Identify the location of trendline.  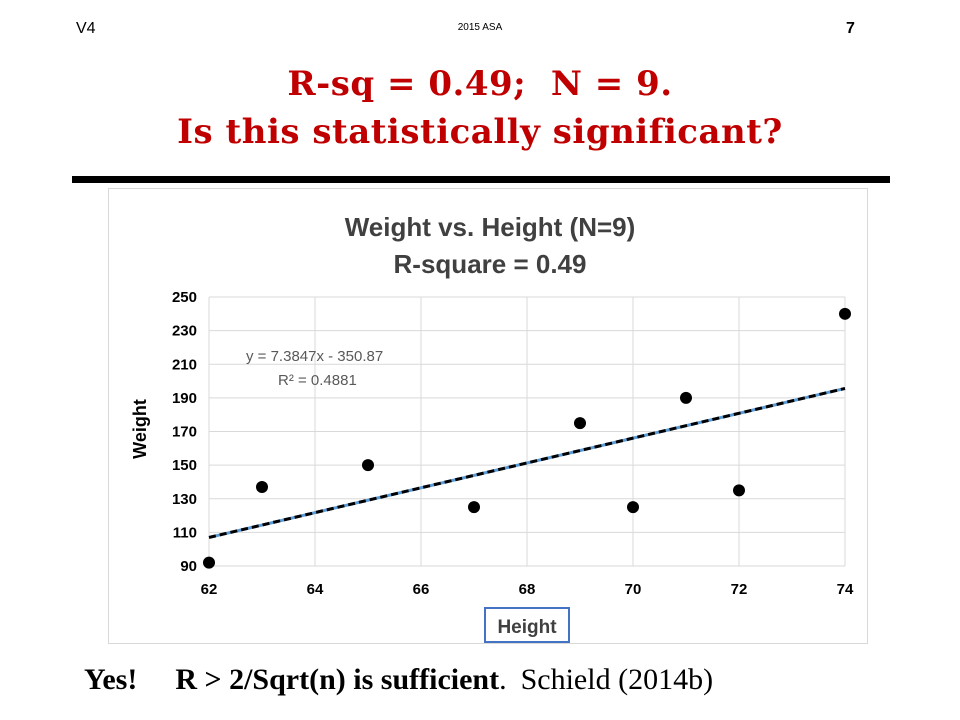
(527, 463).